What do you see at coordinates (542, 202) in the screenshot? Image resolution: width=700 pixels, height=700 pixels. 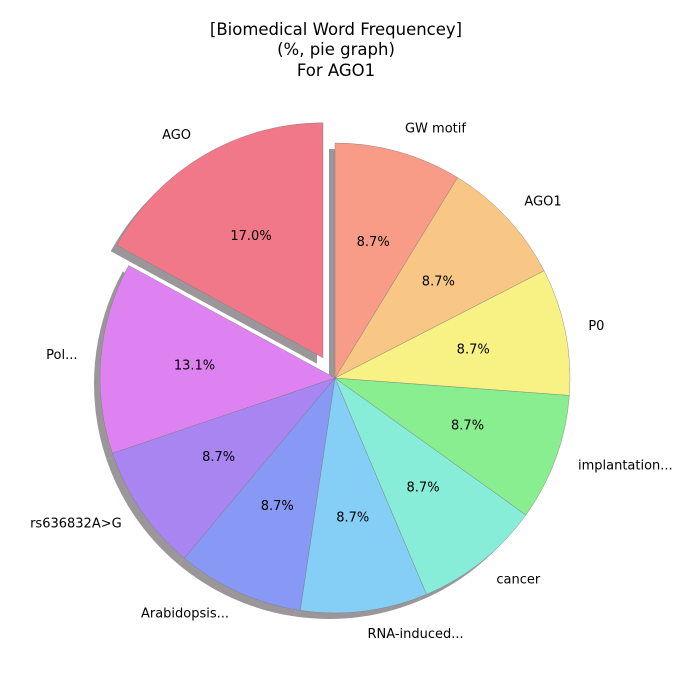 I see `slice-label-ago1: AGO1` at bounding box center [542, 202].